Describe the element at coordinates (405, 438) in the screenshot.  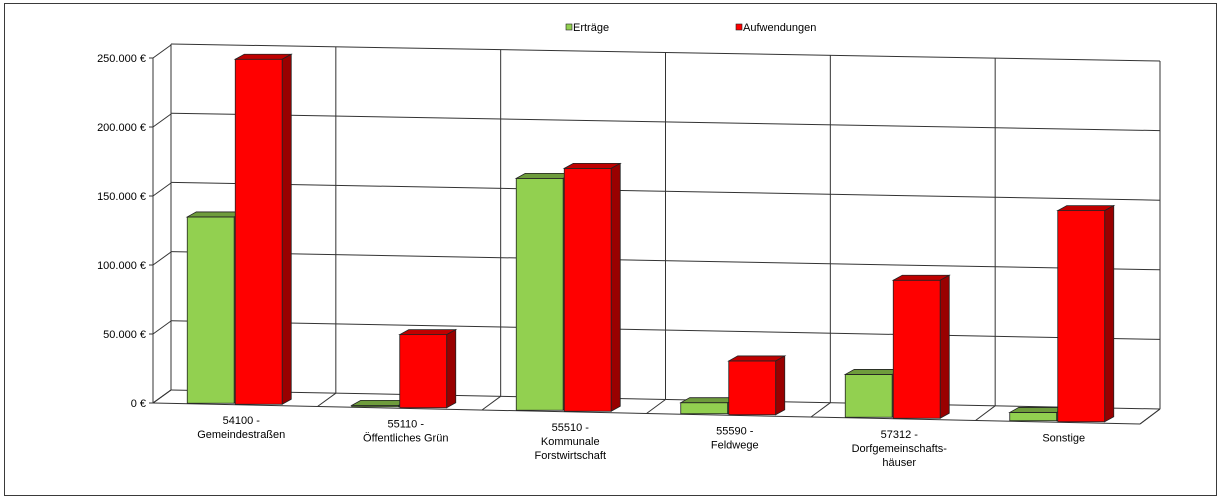
I see `category-label: Öffentliches Grün` at that location.